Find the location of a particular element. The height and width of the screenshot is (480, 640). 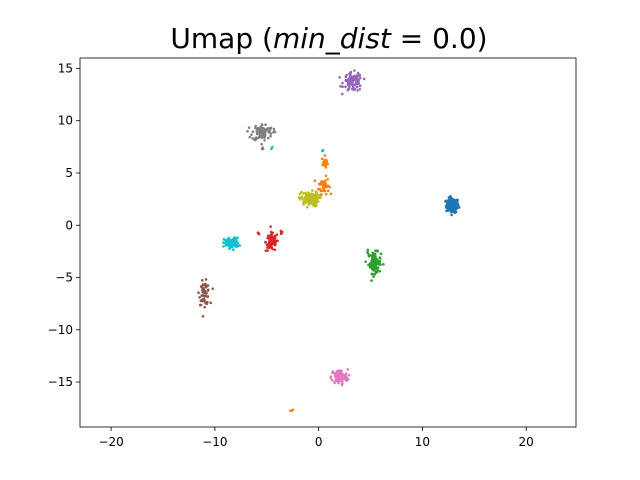

y-tick-label: 0 is located at coordinates (69, 225).